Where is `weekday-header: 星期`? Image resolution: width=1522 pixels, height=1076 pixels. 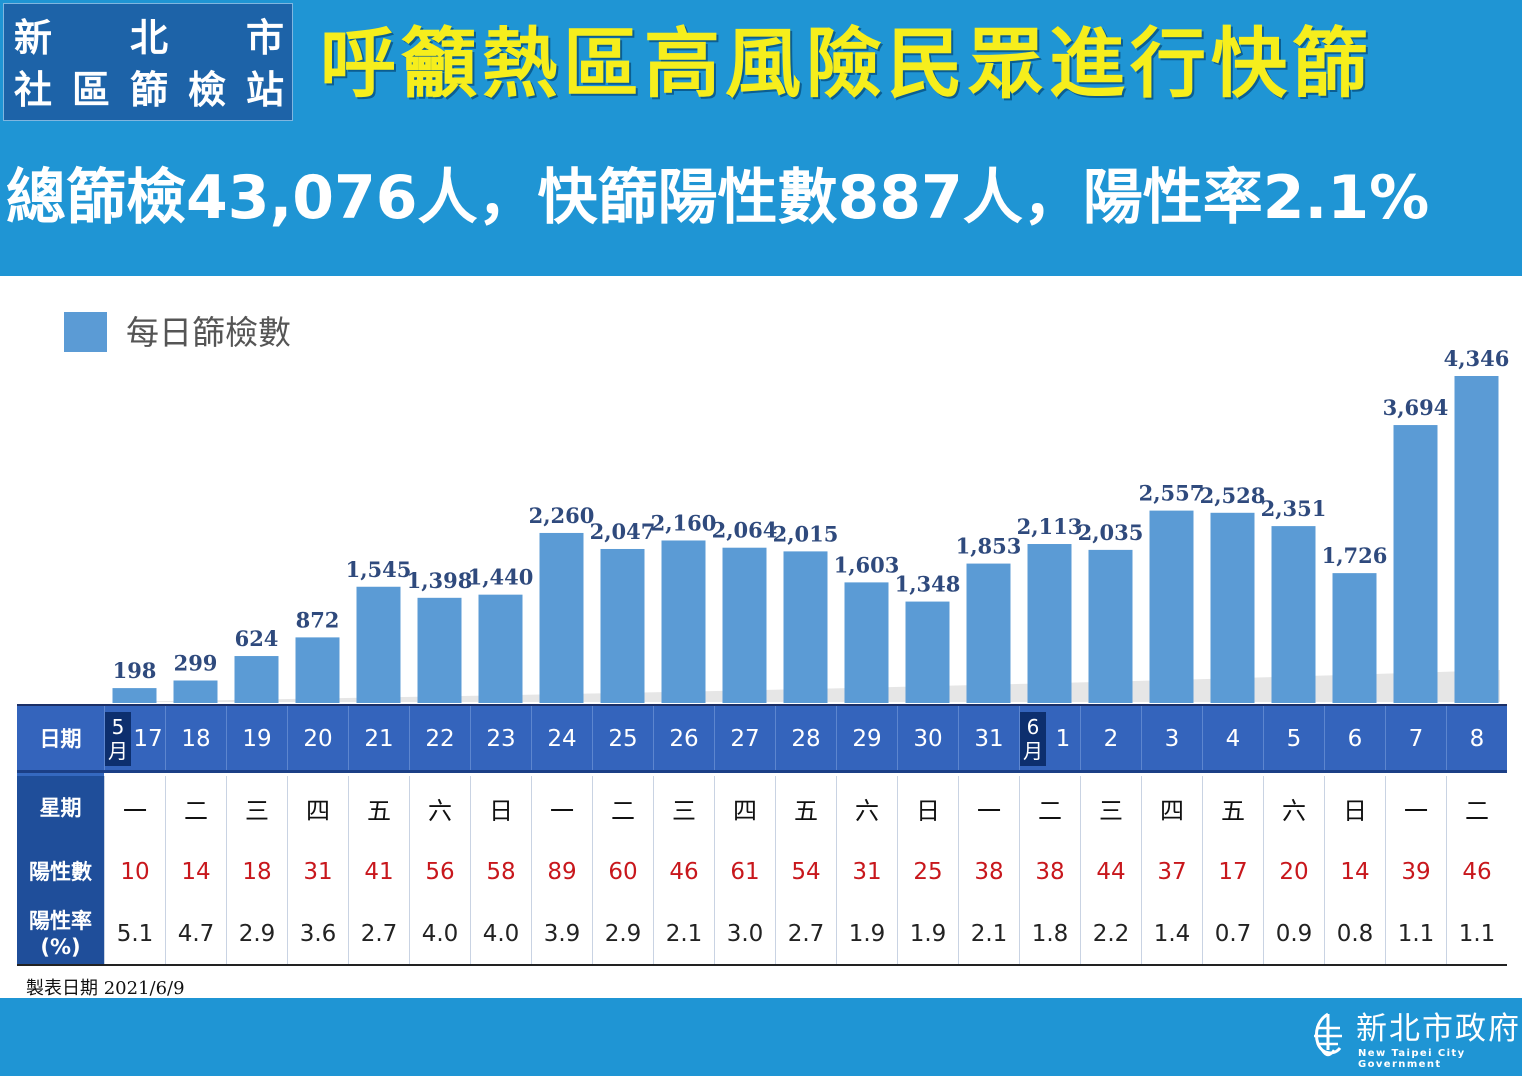
weekday-header: 星期 is located at coordinates (60, 808).